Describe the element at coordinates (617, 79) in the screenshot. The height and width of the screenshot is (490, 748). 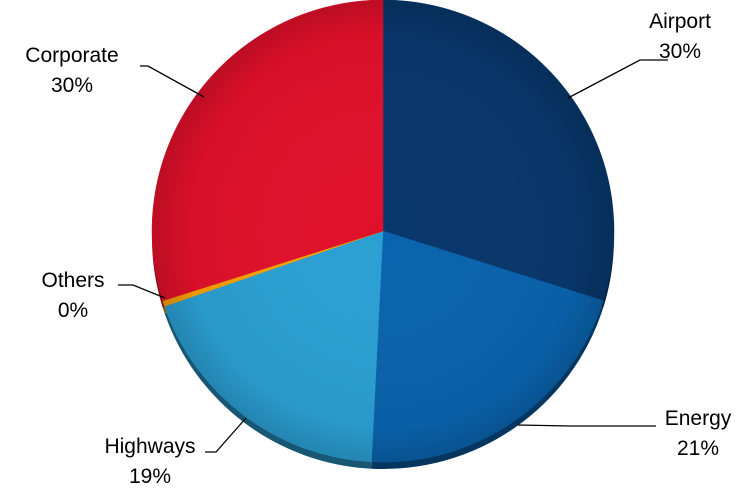
I see `leader-line-airport` at that location.